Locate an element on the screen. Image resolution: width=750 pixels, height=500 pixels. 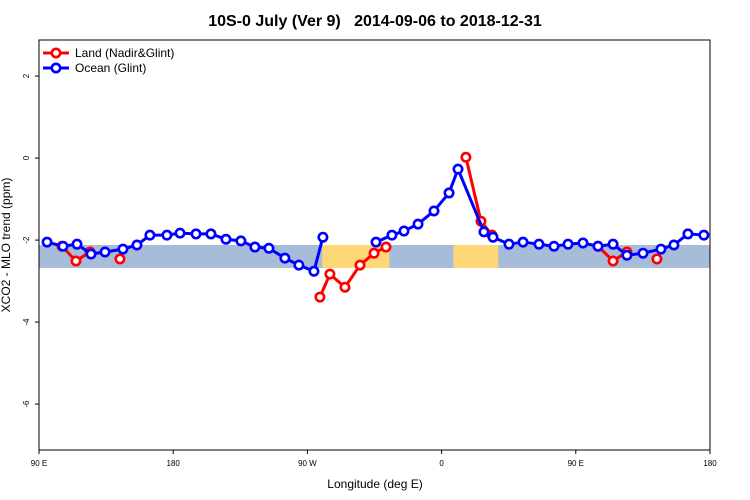
land-region is located at coordinates (476, 256).